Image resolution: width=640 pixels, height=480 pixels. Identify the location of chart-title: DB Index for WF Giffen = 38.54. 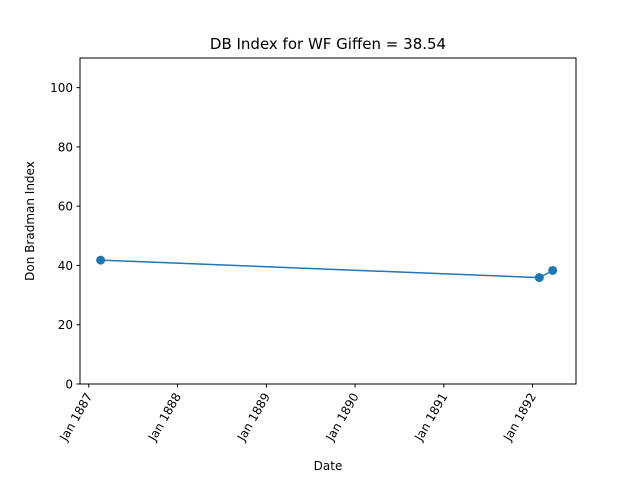
(328, 44).